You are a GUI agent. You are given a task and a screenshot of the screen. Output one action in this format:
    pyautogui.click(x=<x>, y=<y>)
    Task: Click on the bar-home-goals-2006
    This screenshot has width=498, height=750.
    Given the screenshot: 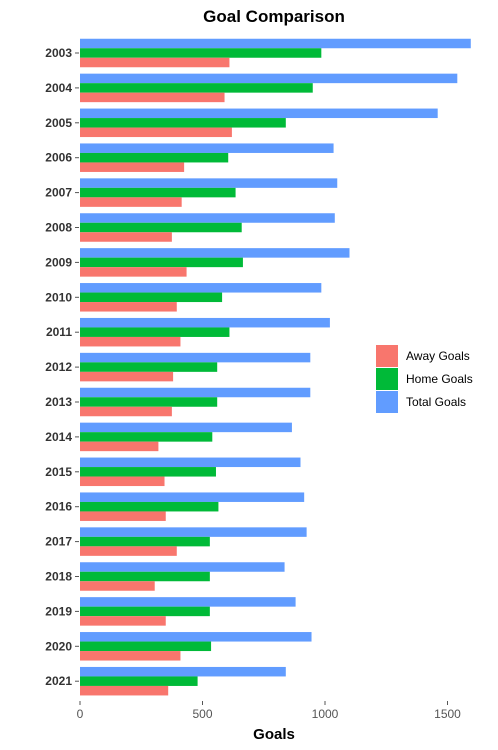 What is the action you would take?
    pyautogui.click(x=154, y=157)
    